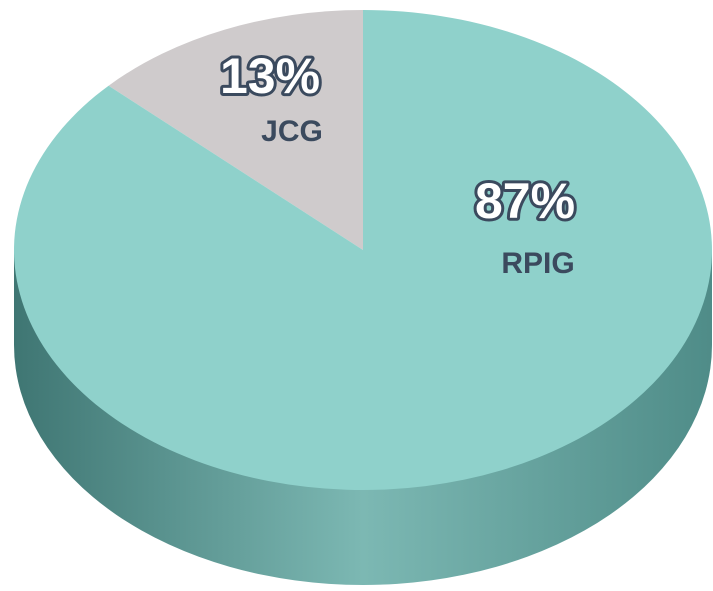  I want to click on category-label: JCG, so click(292, 131).